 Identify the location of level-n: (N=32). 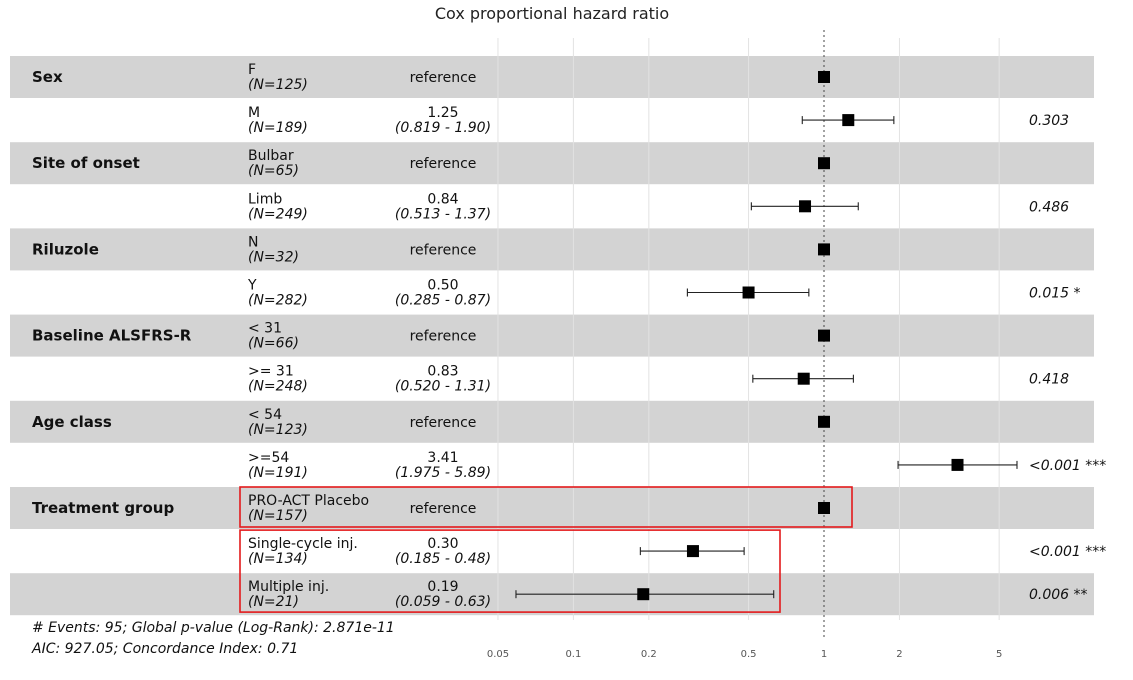
(273, 257).